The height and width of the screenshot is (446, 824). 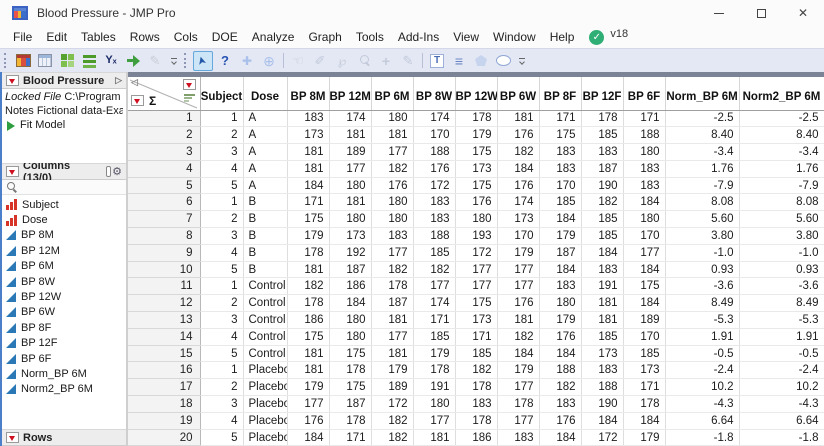 I want to click on minimize-button, so click(x=719, y=13).